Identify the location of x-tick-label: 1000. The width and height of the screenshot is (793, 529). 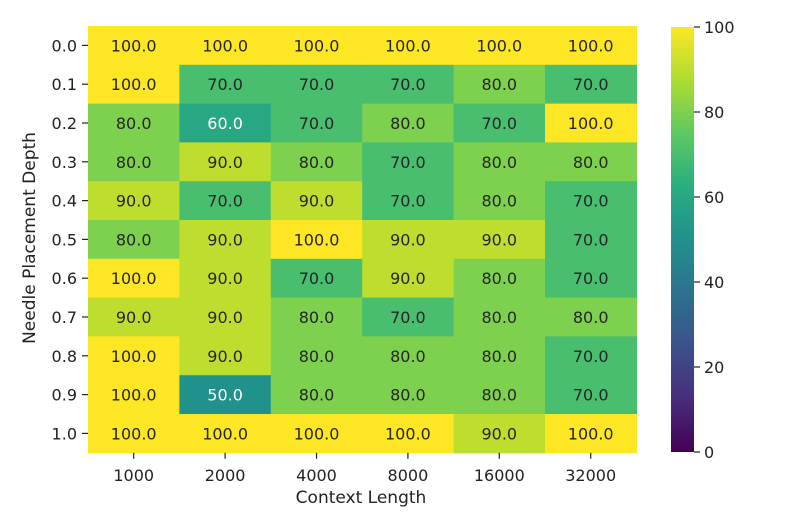
(133, 475).